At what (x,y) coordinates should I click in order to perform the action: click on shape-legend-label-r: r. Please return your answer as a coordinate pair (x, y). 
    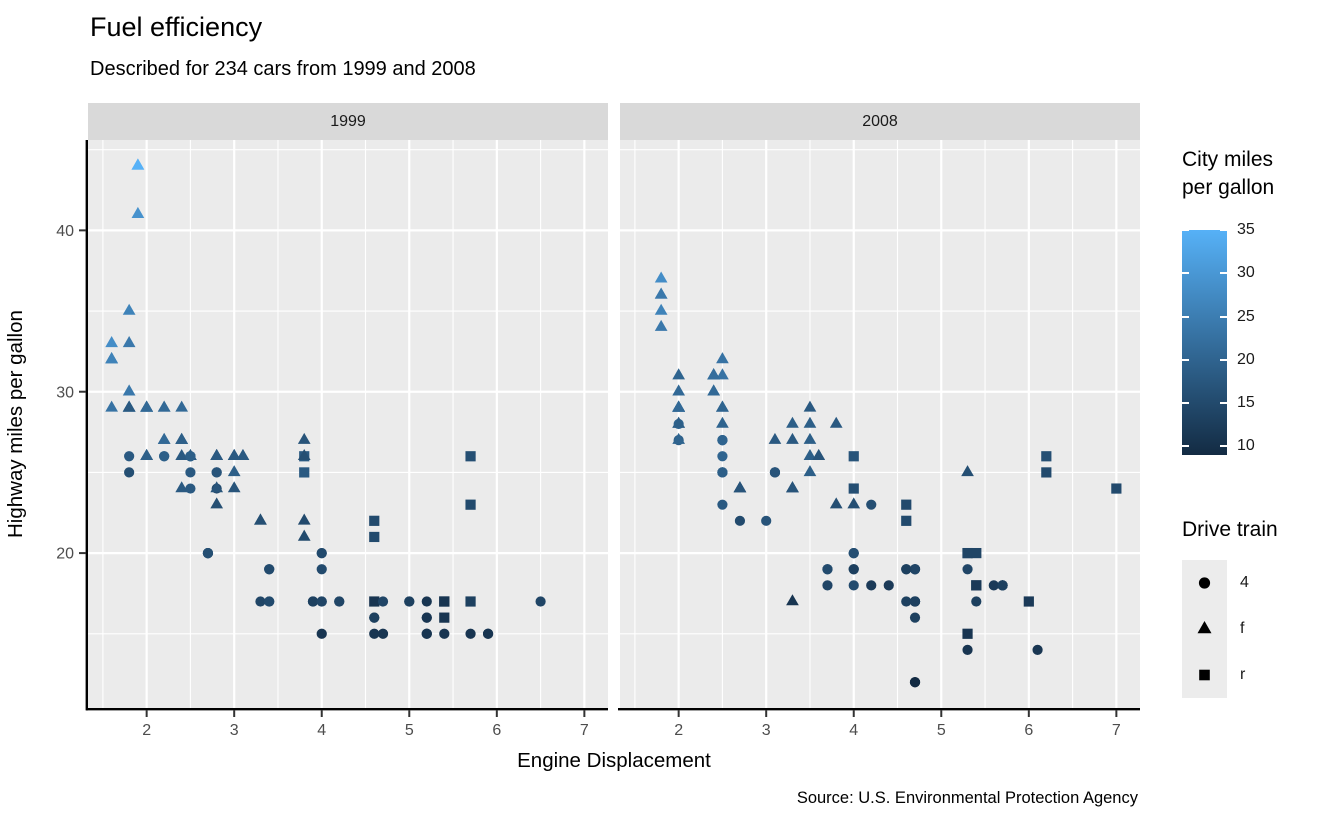
    Looking at the image, I should click on (1243, 674).